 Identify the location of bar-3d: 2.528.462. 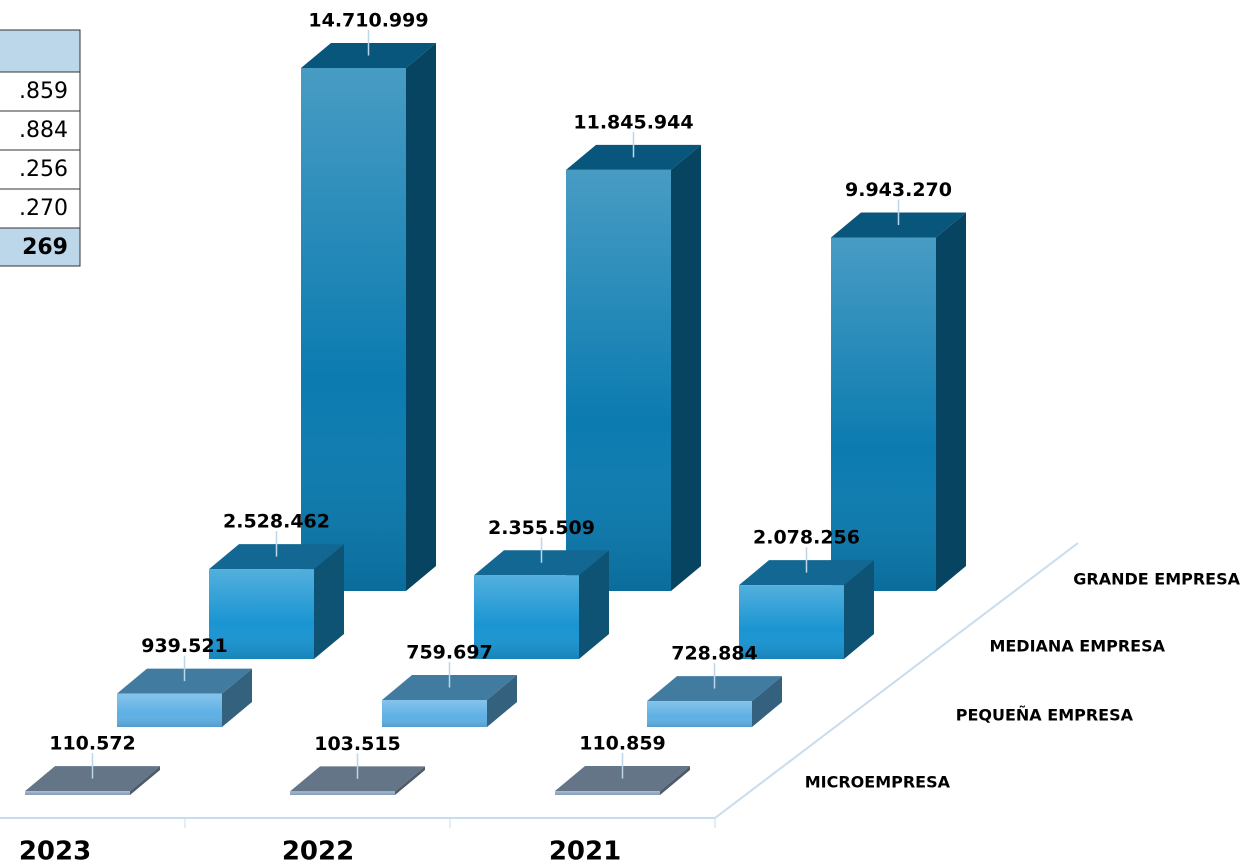
(276, 585).